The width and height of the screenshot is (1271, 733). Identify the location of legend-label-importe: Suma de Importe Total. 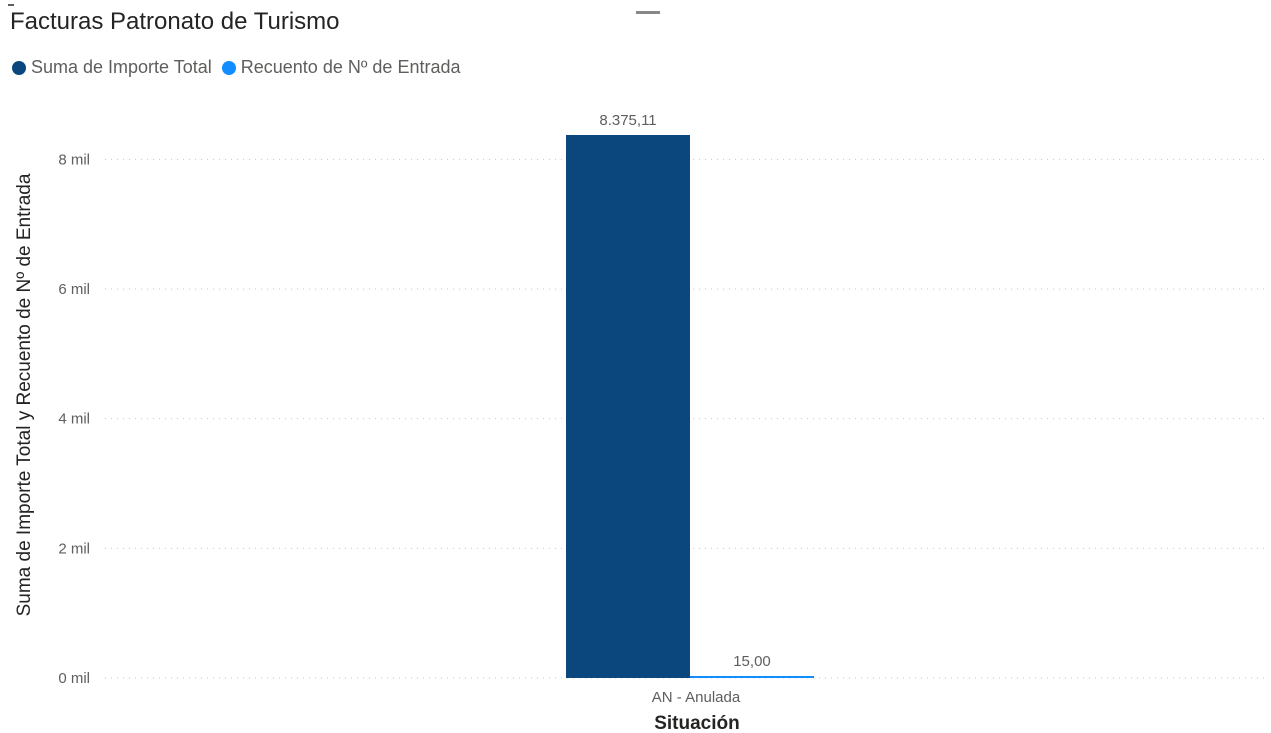
(121, 67).